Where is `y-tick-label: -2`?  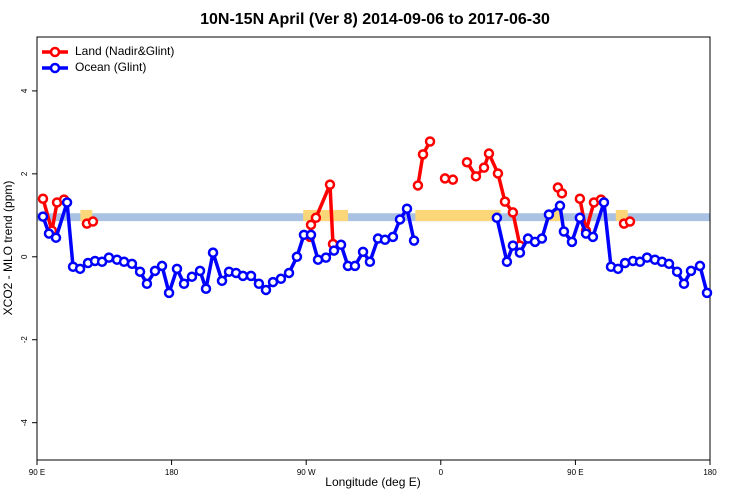
y-tick-label: -2 is located at coordinates (24, 340).